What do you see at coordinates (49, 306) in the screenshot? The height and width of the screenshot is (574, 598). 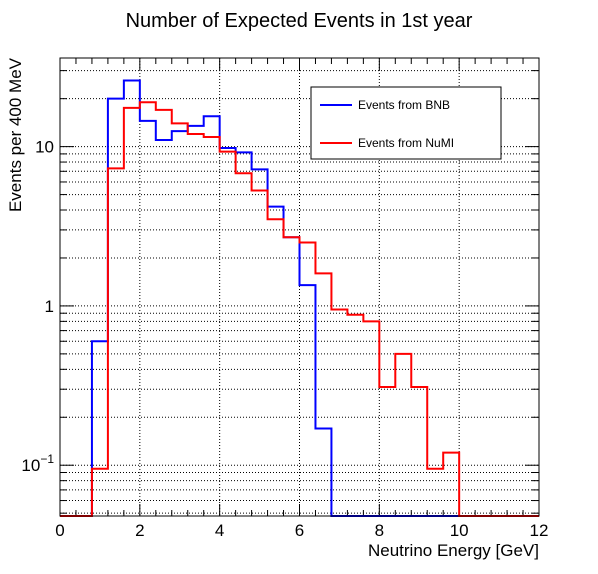 I see `y-tick-label: 1` at bounding box center [49, 306].